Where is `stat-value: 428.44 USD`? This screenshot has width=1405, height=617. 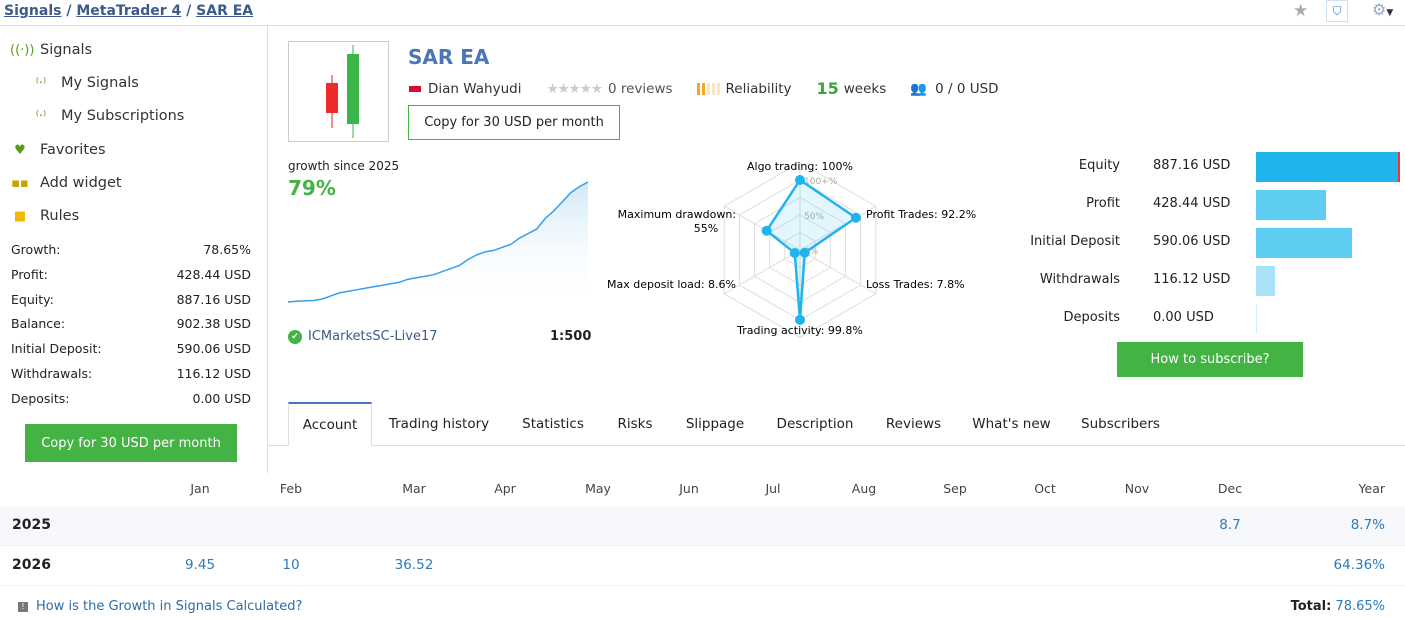 stat-value: 428.44 USD is located at coordinates (213, 274).